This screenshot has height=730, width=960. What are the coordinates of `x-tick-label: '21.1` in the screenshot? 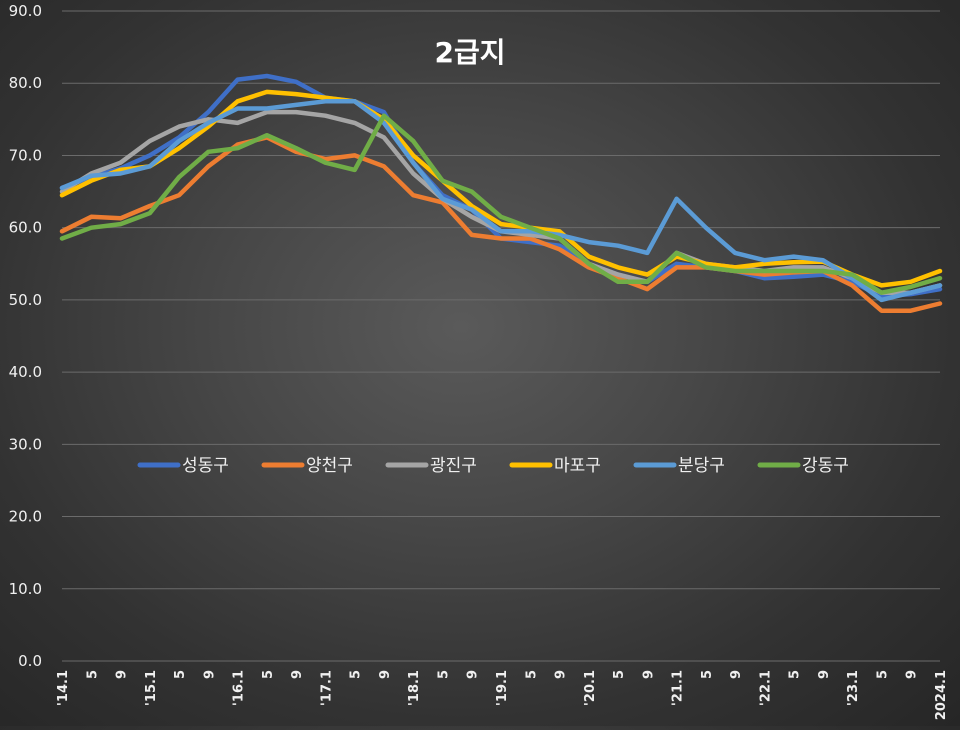 It's located at (678, 688).